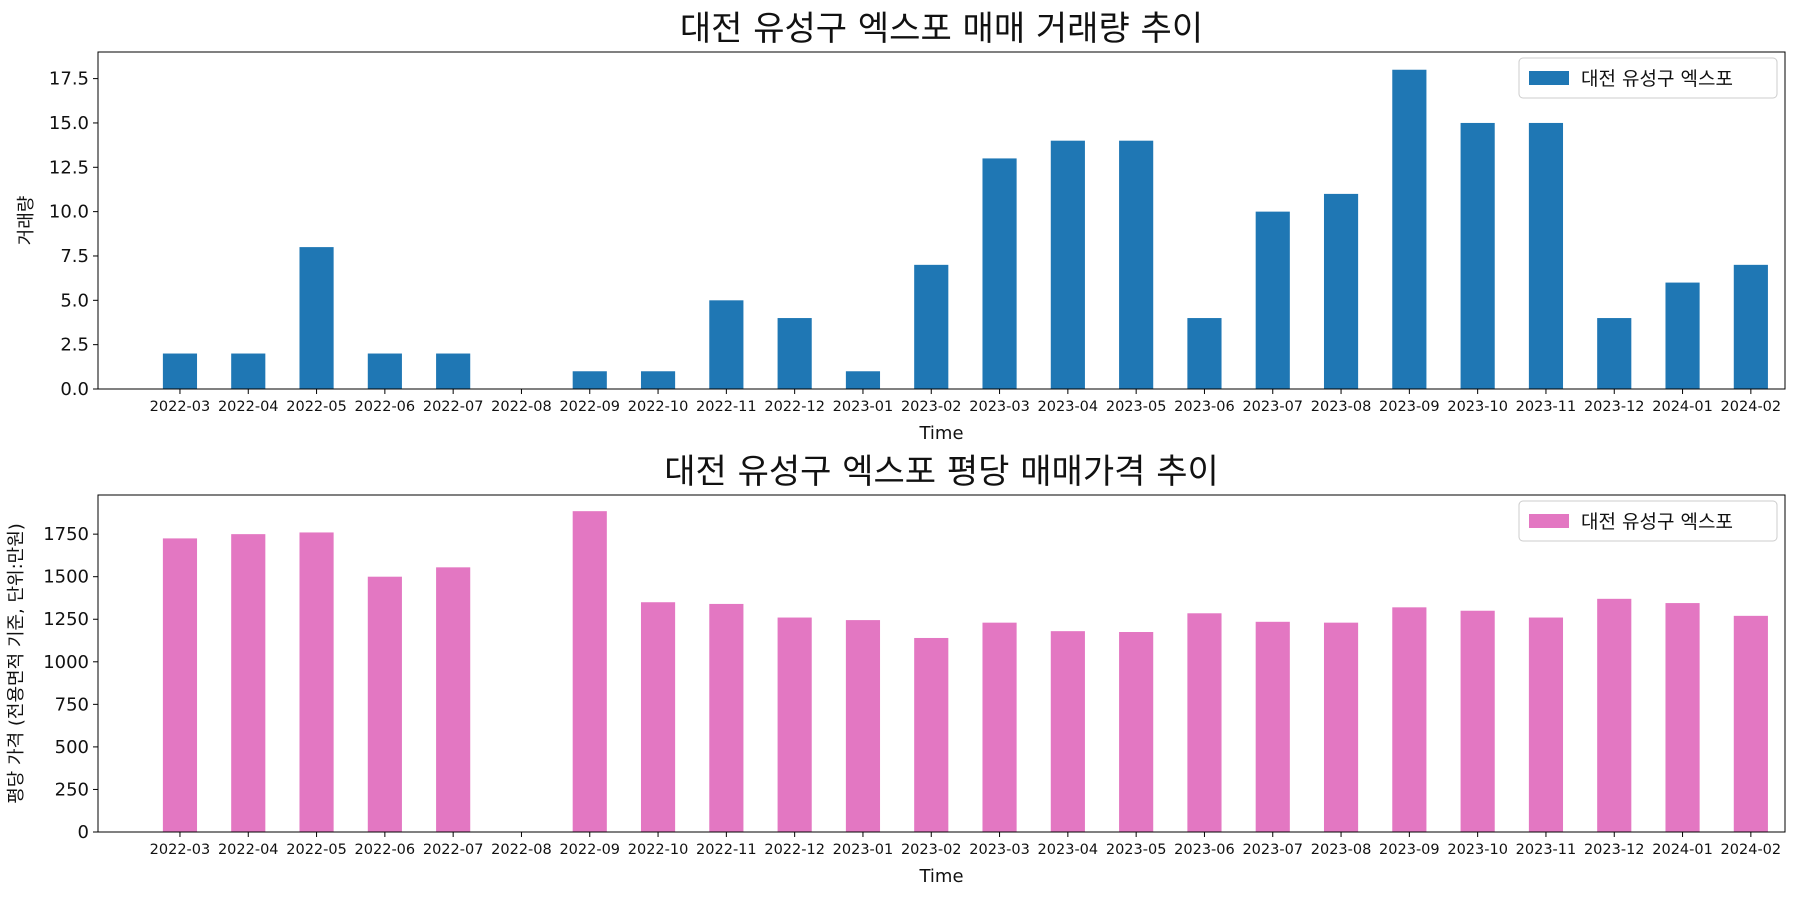 The width and height of the screenshot is (1800, 900). I want to click on y-tick-label: 2.5, so click(74, 345).